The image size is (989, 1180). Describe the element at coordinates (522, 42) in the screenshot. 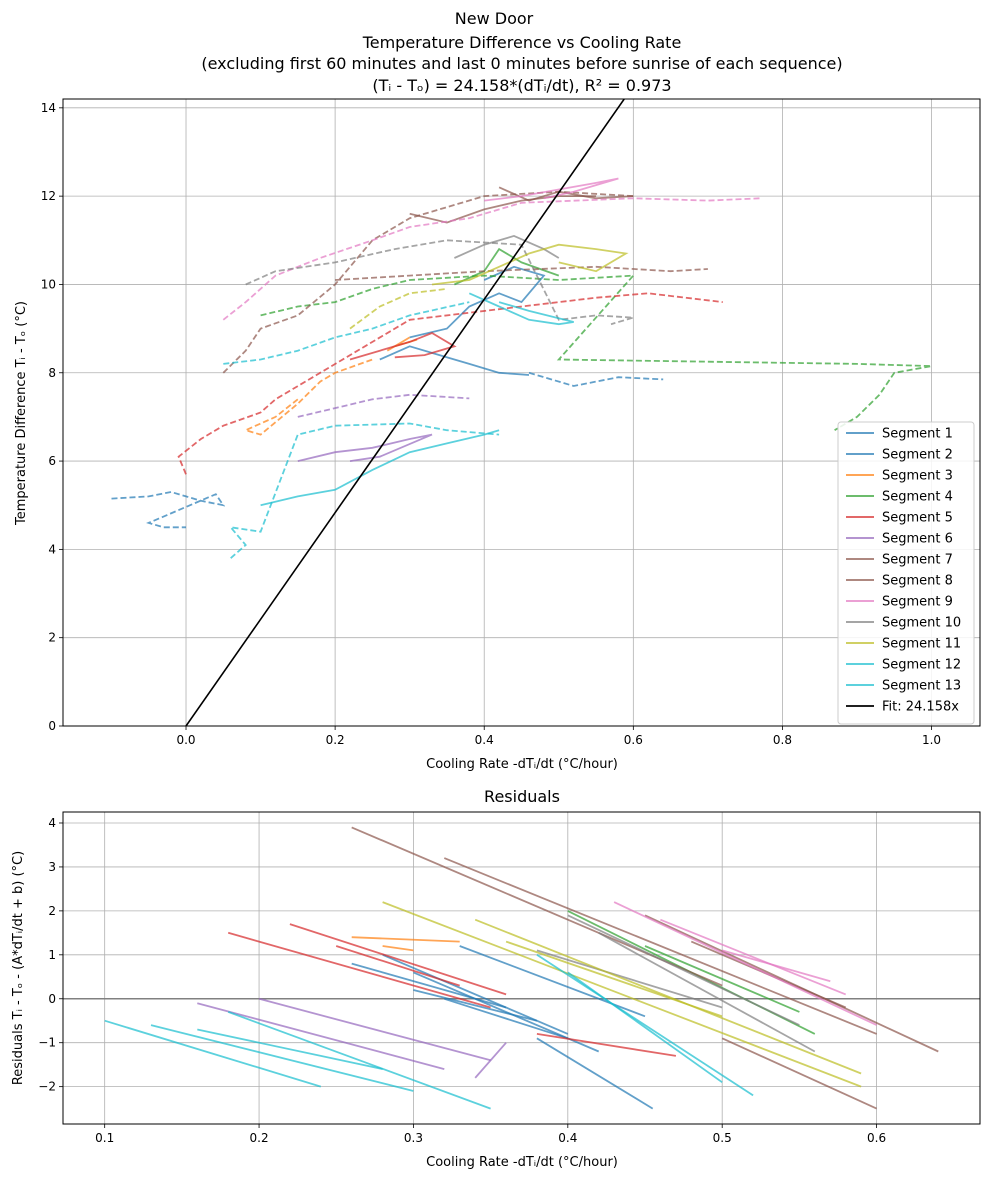

I see `top-title-line-1: Temperature Difference vs Cooling Rate` at that location.